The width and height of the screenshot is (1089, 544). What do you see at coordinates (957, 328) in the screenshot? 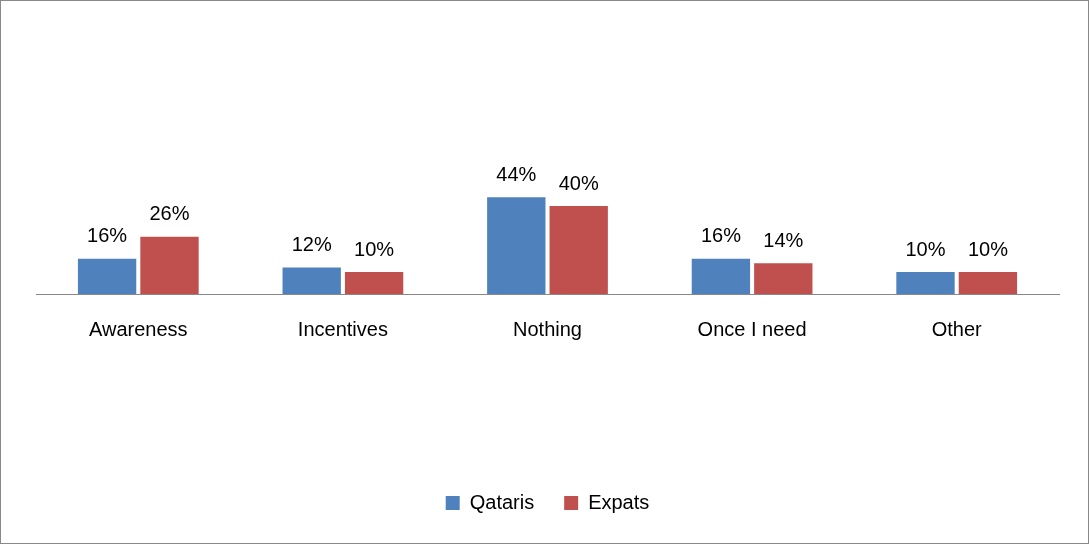
I see `x-tick-label: Other` at bounding box center [957, 328].